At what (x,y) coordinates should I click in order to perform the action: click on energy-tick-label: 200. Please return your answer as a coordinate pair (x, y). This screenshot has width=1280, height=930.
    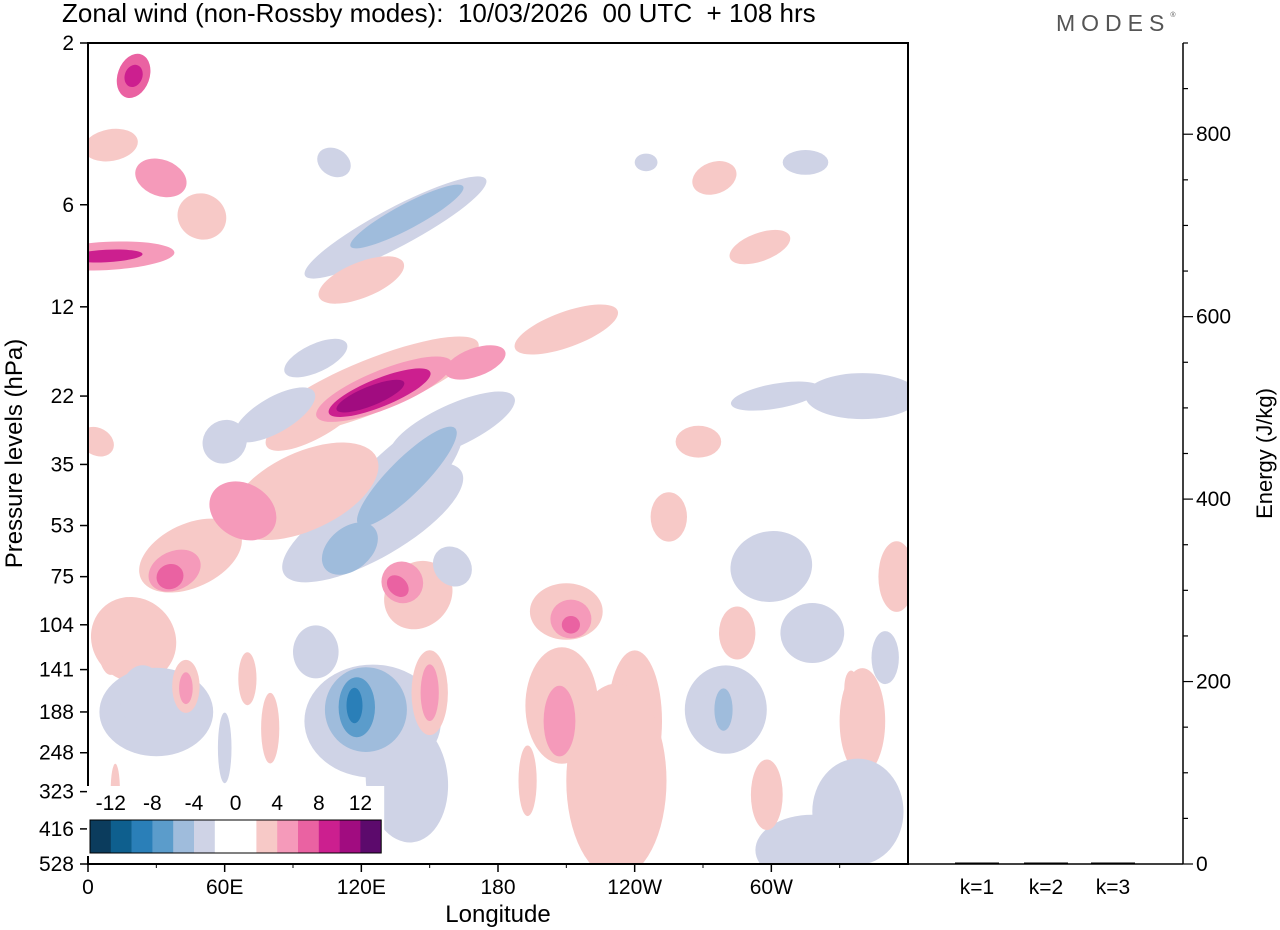
    Looking at the image, I should click on (1213, 682).